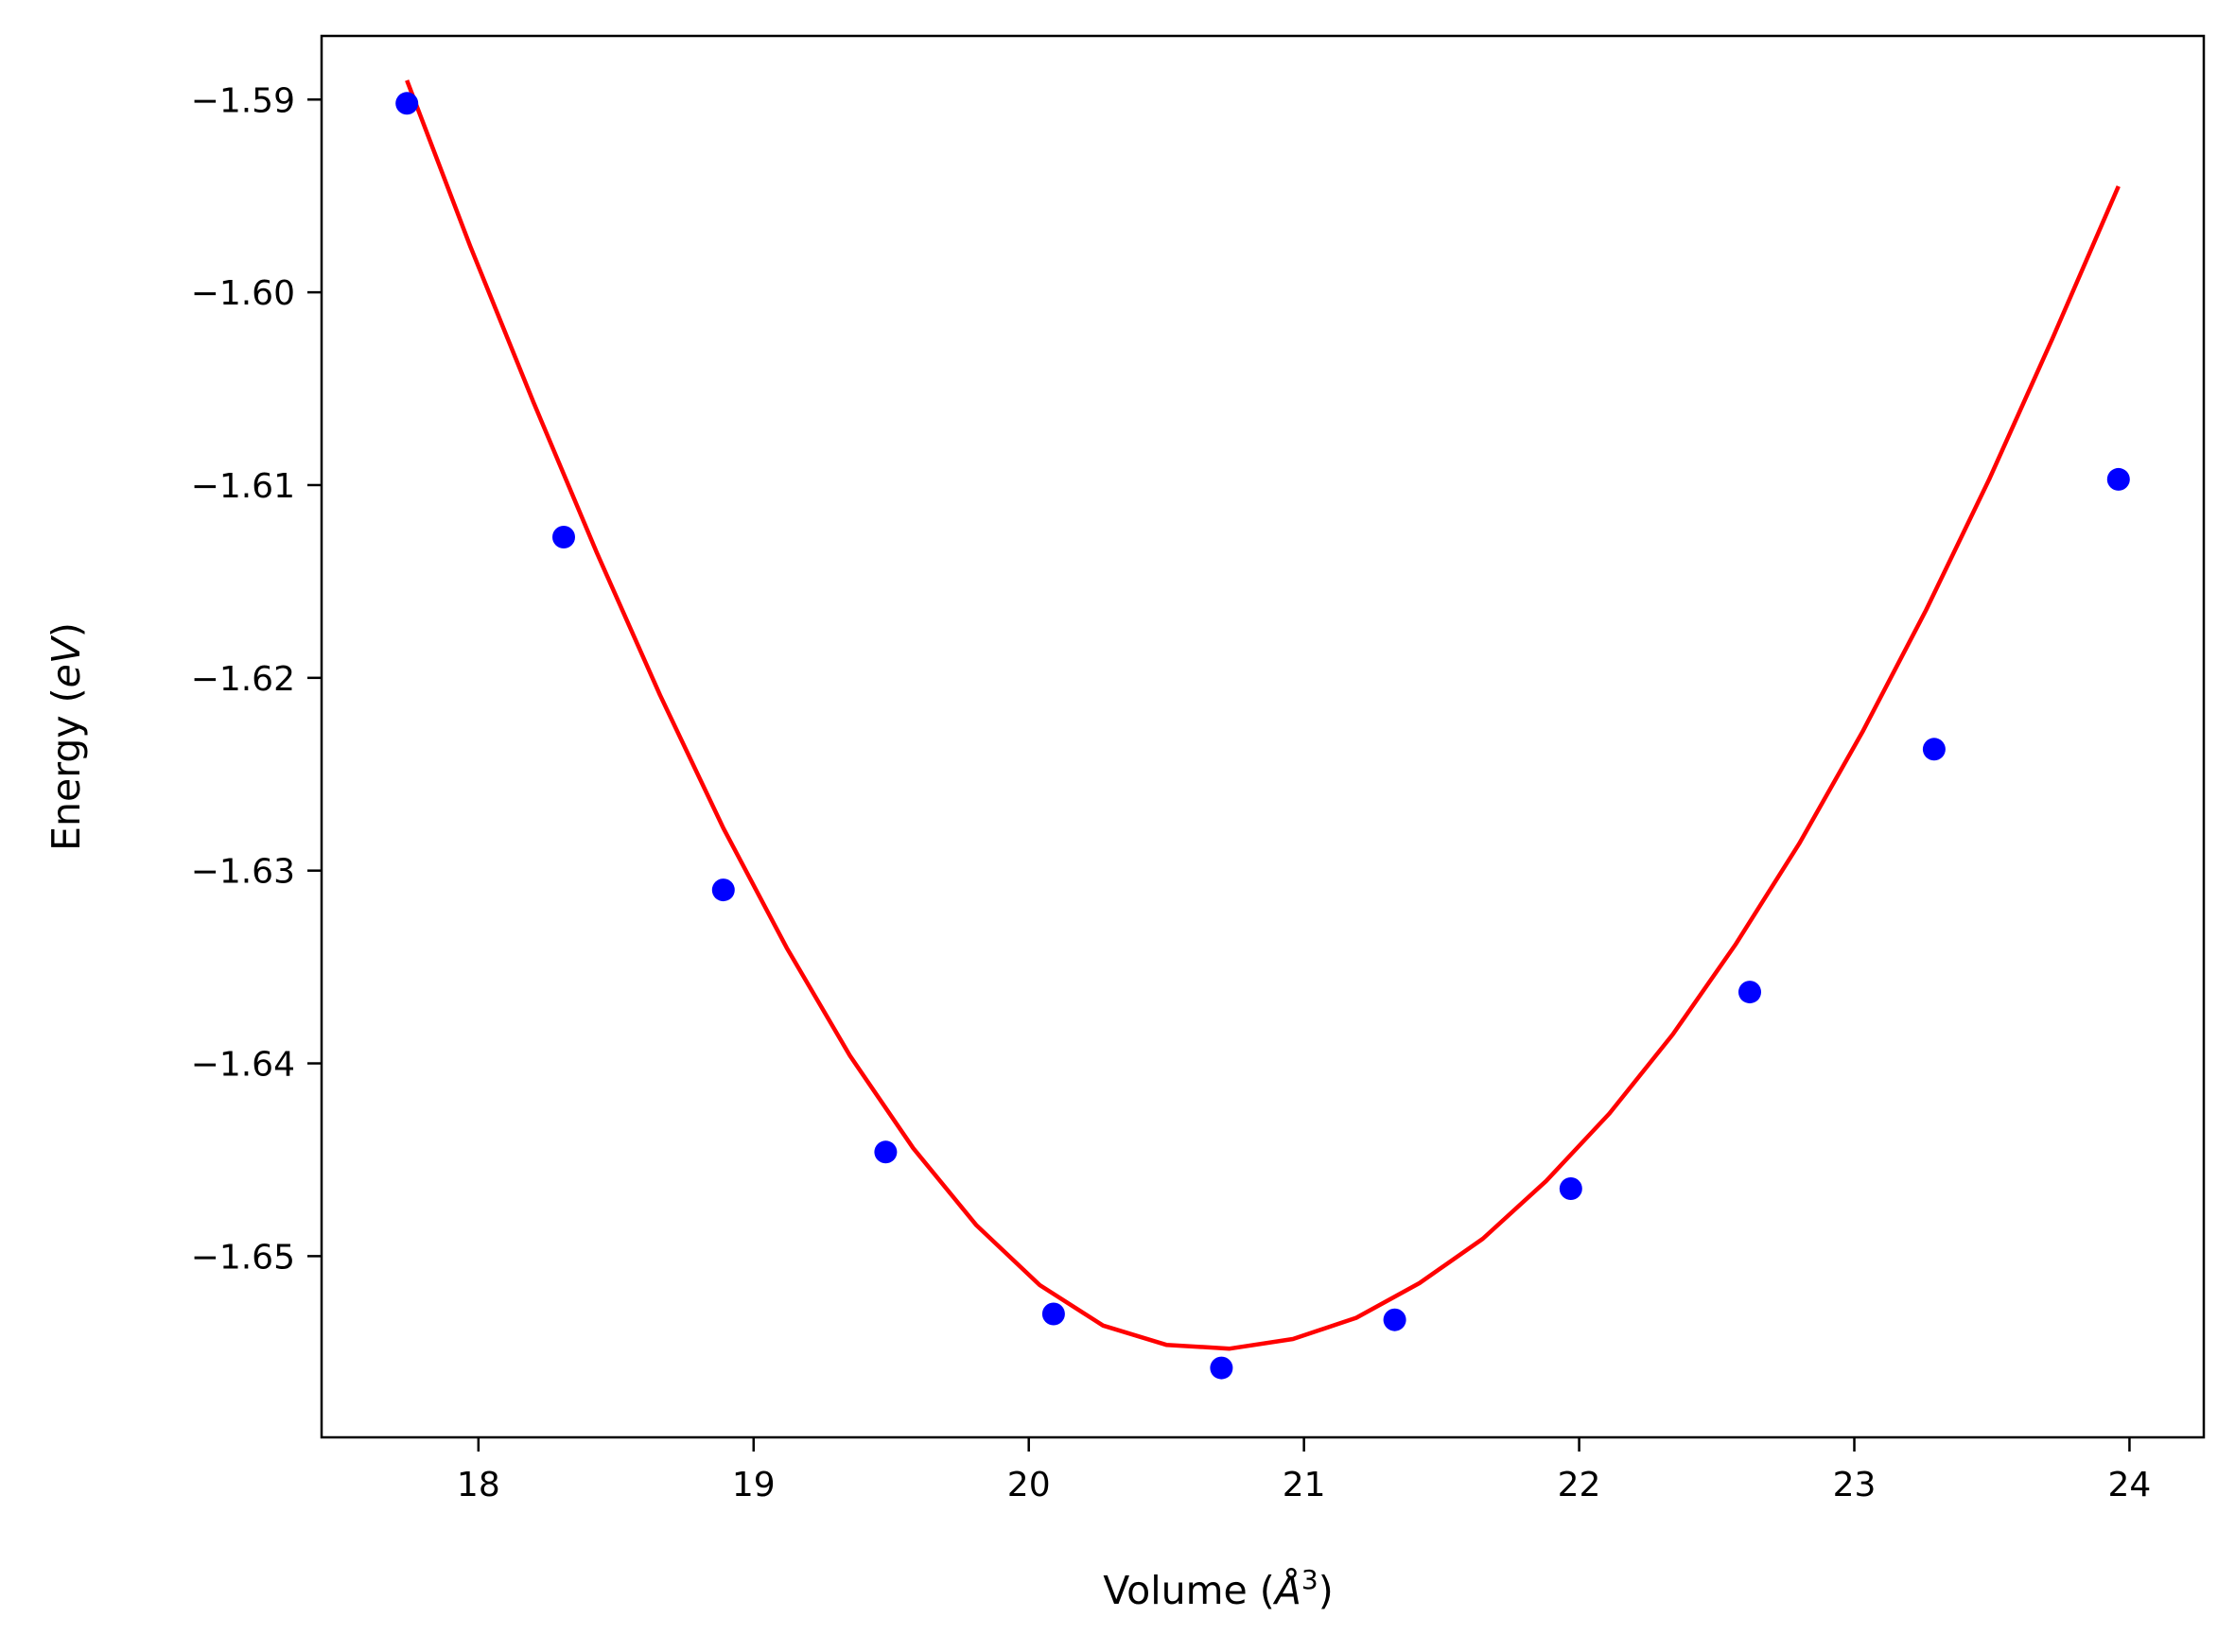 This screenshot has width=2235, height=1652. I want to click on x-tick-label: 18, so click(478, 1485).